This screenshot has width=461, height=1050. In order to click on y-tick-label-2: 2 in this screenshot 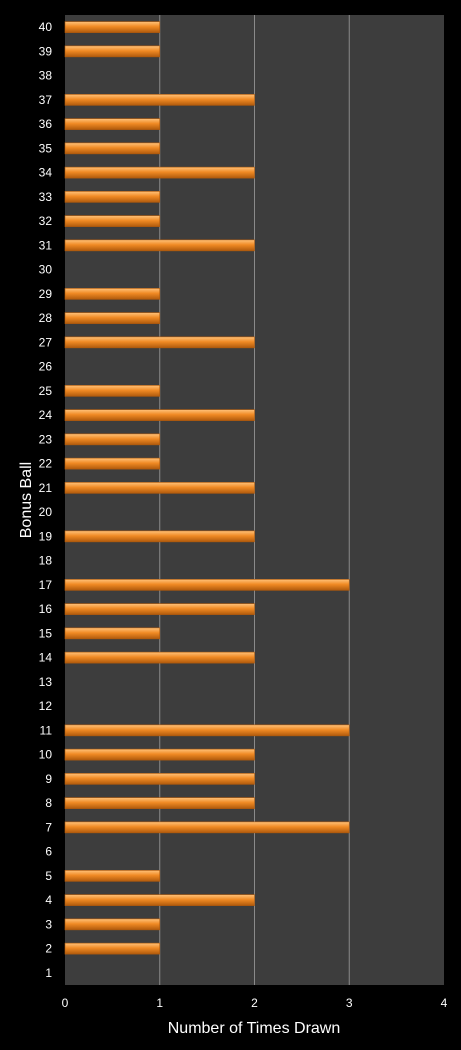, I will do `click(48, 949)`.